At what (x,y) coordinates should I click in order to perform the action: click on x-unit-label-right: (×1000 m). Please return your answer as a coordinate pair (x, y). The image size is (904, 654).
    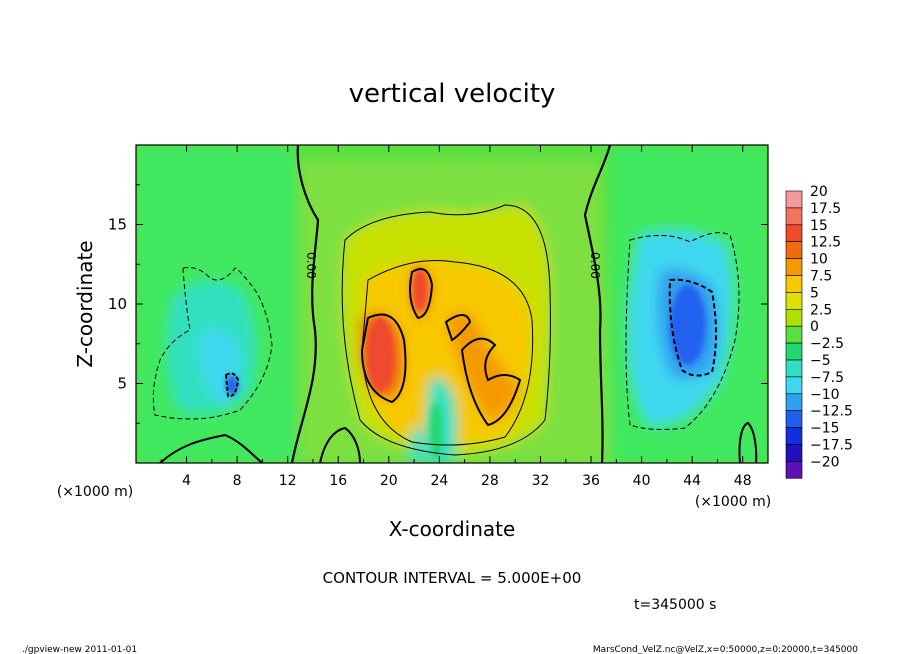
    Looking at the image, I should click on (733, 502).